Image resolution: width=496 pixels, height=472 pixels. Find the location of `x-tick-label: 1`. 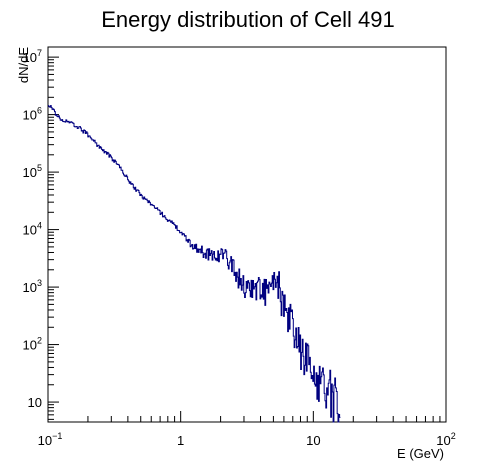

x-tick-label: 1 is located at coordinates (180, 440).